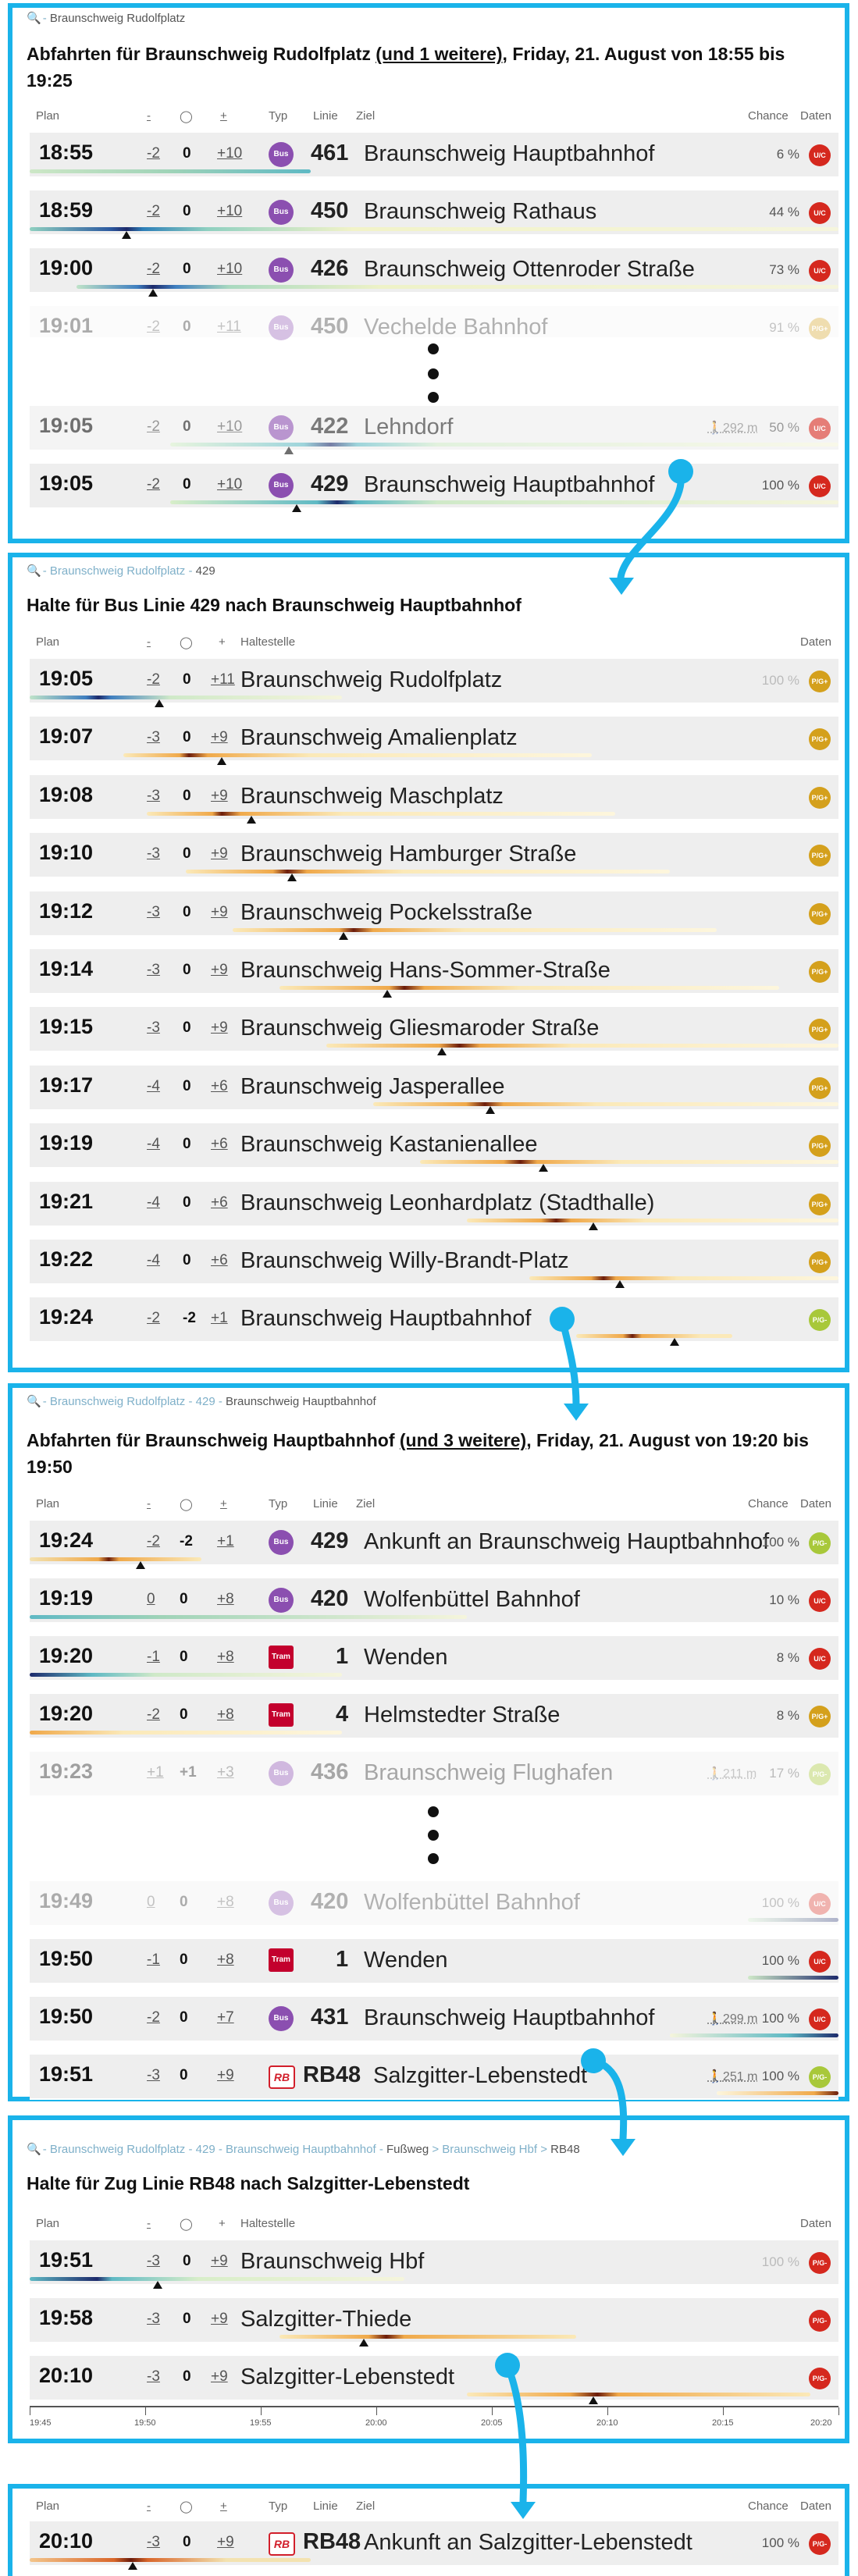 This screenshot has height=2576, width=858. Describe the element at coordinates (528, 2542) in the screenshot. I see `destination: Ankunft an Salzgitter-Lebenstedt` at that location.